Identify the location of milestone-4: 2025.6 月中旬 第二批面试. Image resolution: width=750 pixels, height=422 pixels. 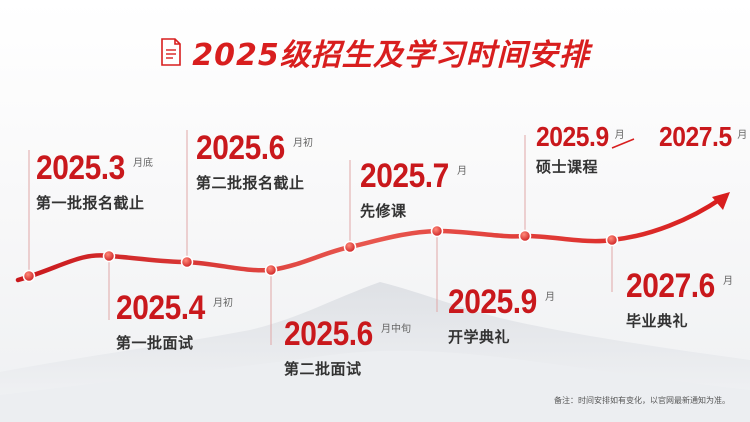
(347, 347).